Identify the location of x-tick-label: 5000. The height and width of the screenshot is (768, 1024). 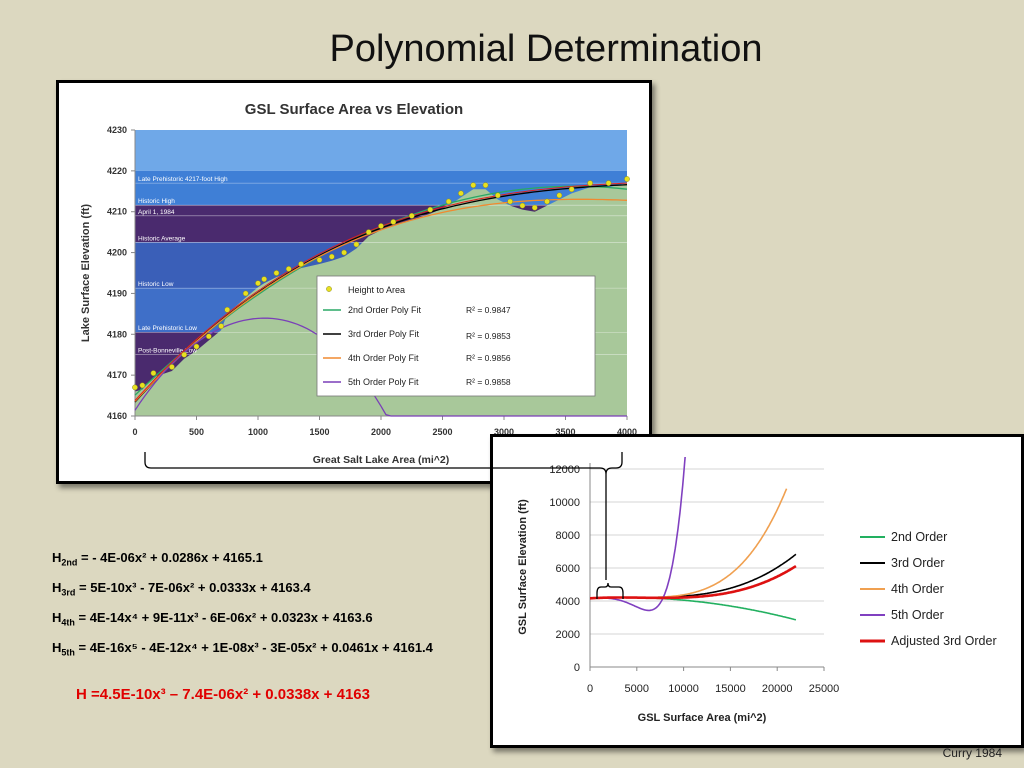
(637, 689).